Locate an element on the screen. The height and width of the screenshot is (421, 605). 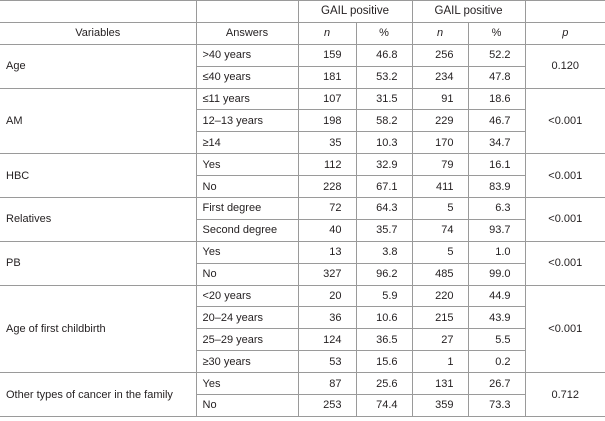
pct1-cell: 31.5 is located at coordinates (384, 99).